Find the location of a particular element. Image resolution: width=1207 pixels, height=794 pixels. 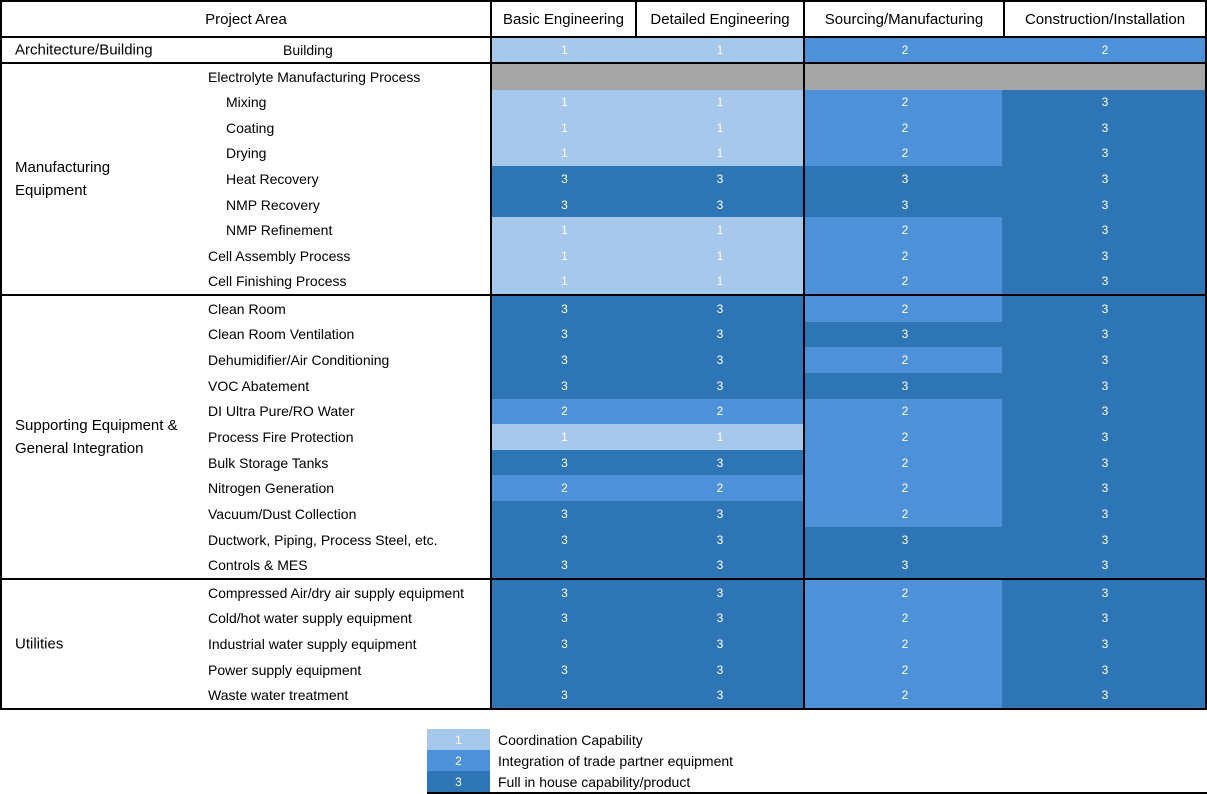

group-label: Architecture/Building is located at coordinates (84, 50).